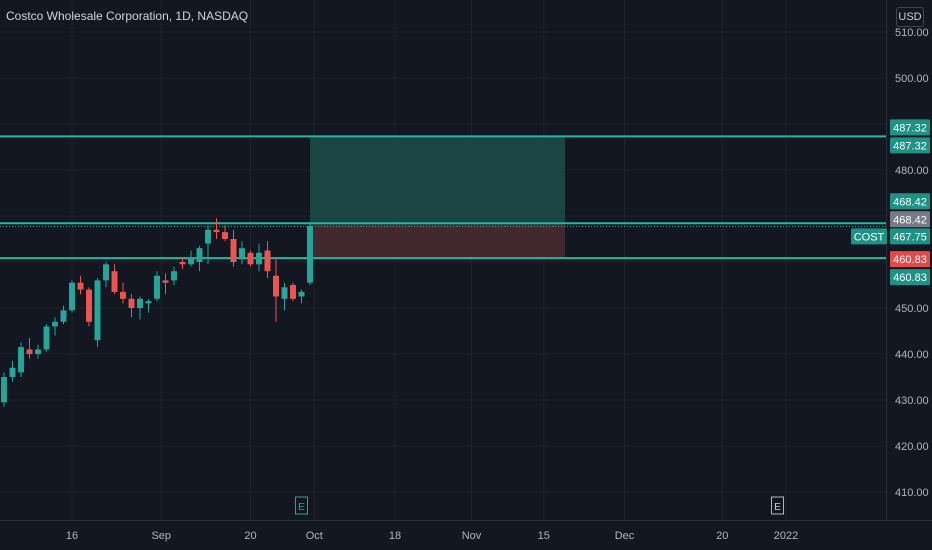 The width and height of the screenshot is (932, 550). Describe the element at coordinates (127, 16) in the screenshot. I see `chart-title: Costco Wholesale Corporation, 1D, NASDAQ` at that location.